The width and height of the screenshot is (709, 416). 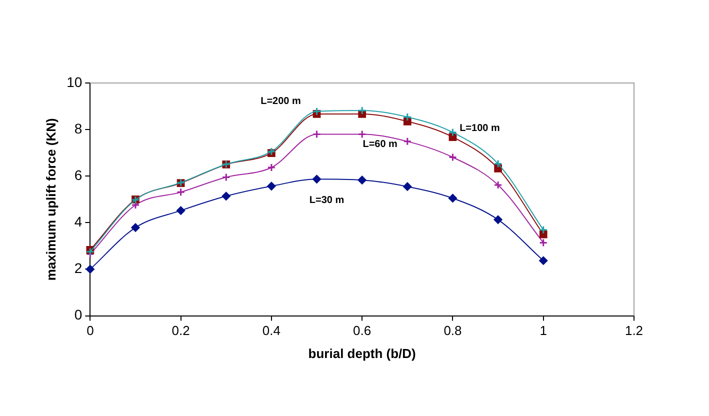 What do you see at coordinates (181, 330) in the screenshot?
I see `x-tick-label: 0.2` at bounding box center [181, 330].